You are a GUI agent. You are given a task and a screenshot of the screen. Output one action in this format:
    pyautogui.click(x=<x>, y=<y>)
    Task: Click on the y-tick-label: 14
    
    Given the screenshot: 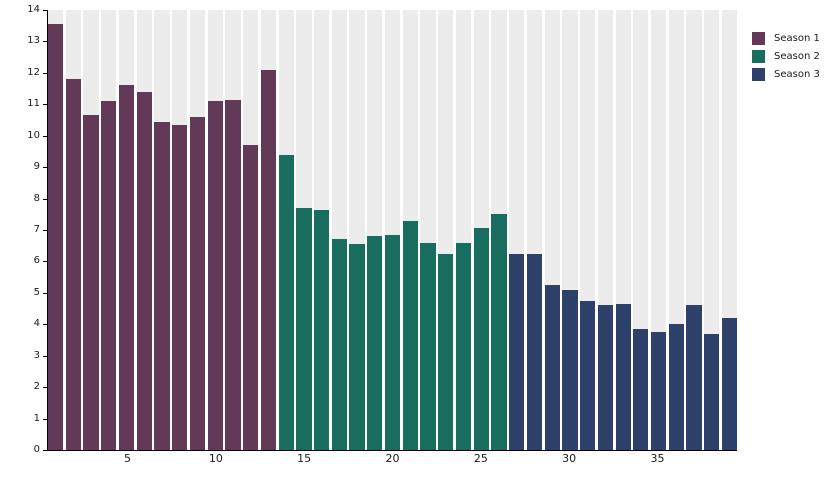 What is the action you would take?
    pyautogui.click(x=33, y=9)
    